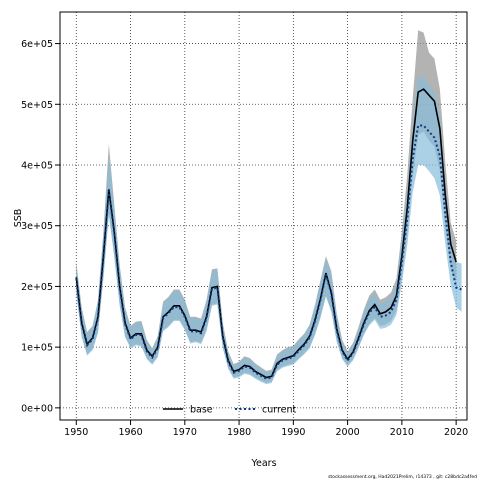 Image resolution: width=480 pixels, height=480 pixels. I want to click on x-tick-label: 1950, so click(76, 432).